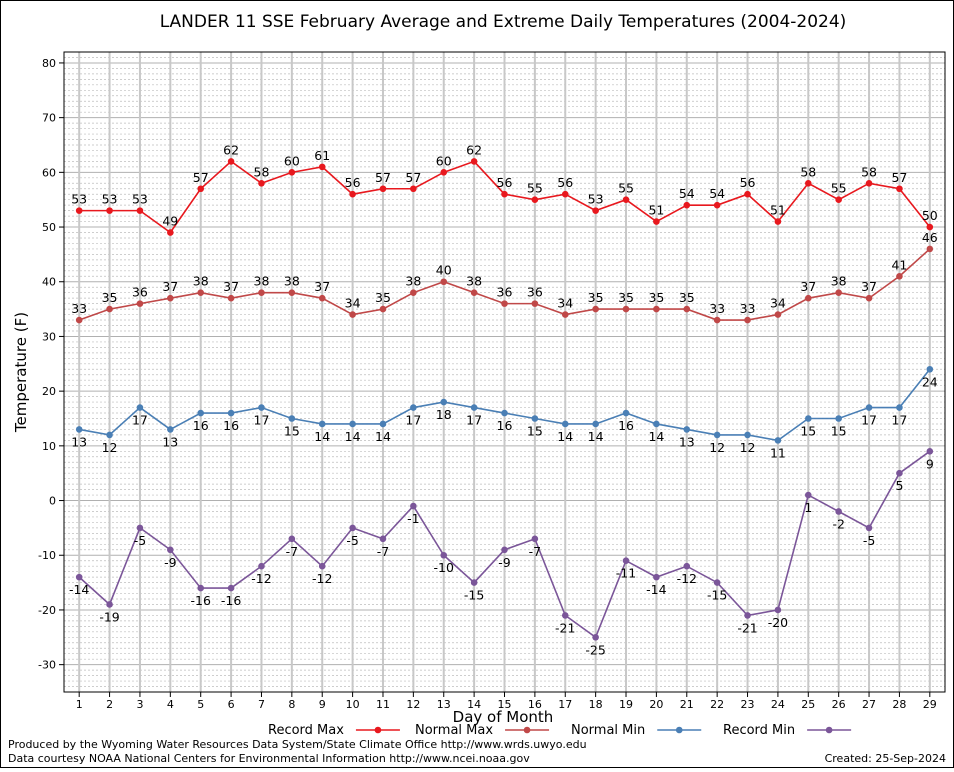 The image size is (954, 772). What do you see at coordinates (535, 188) in the screenshot?
I see `record-max-data-label: 55` at bounding box center [535, 188].